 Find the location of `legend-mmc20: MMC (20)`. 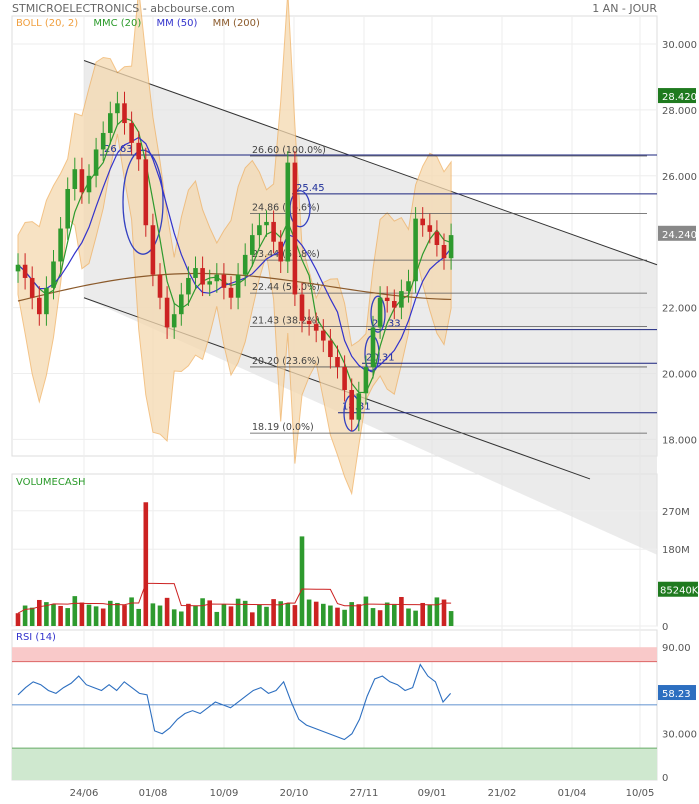

legend-mmc20: MMC (20) is located at coordinates (117, 23).